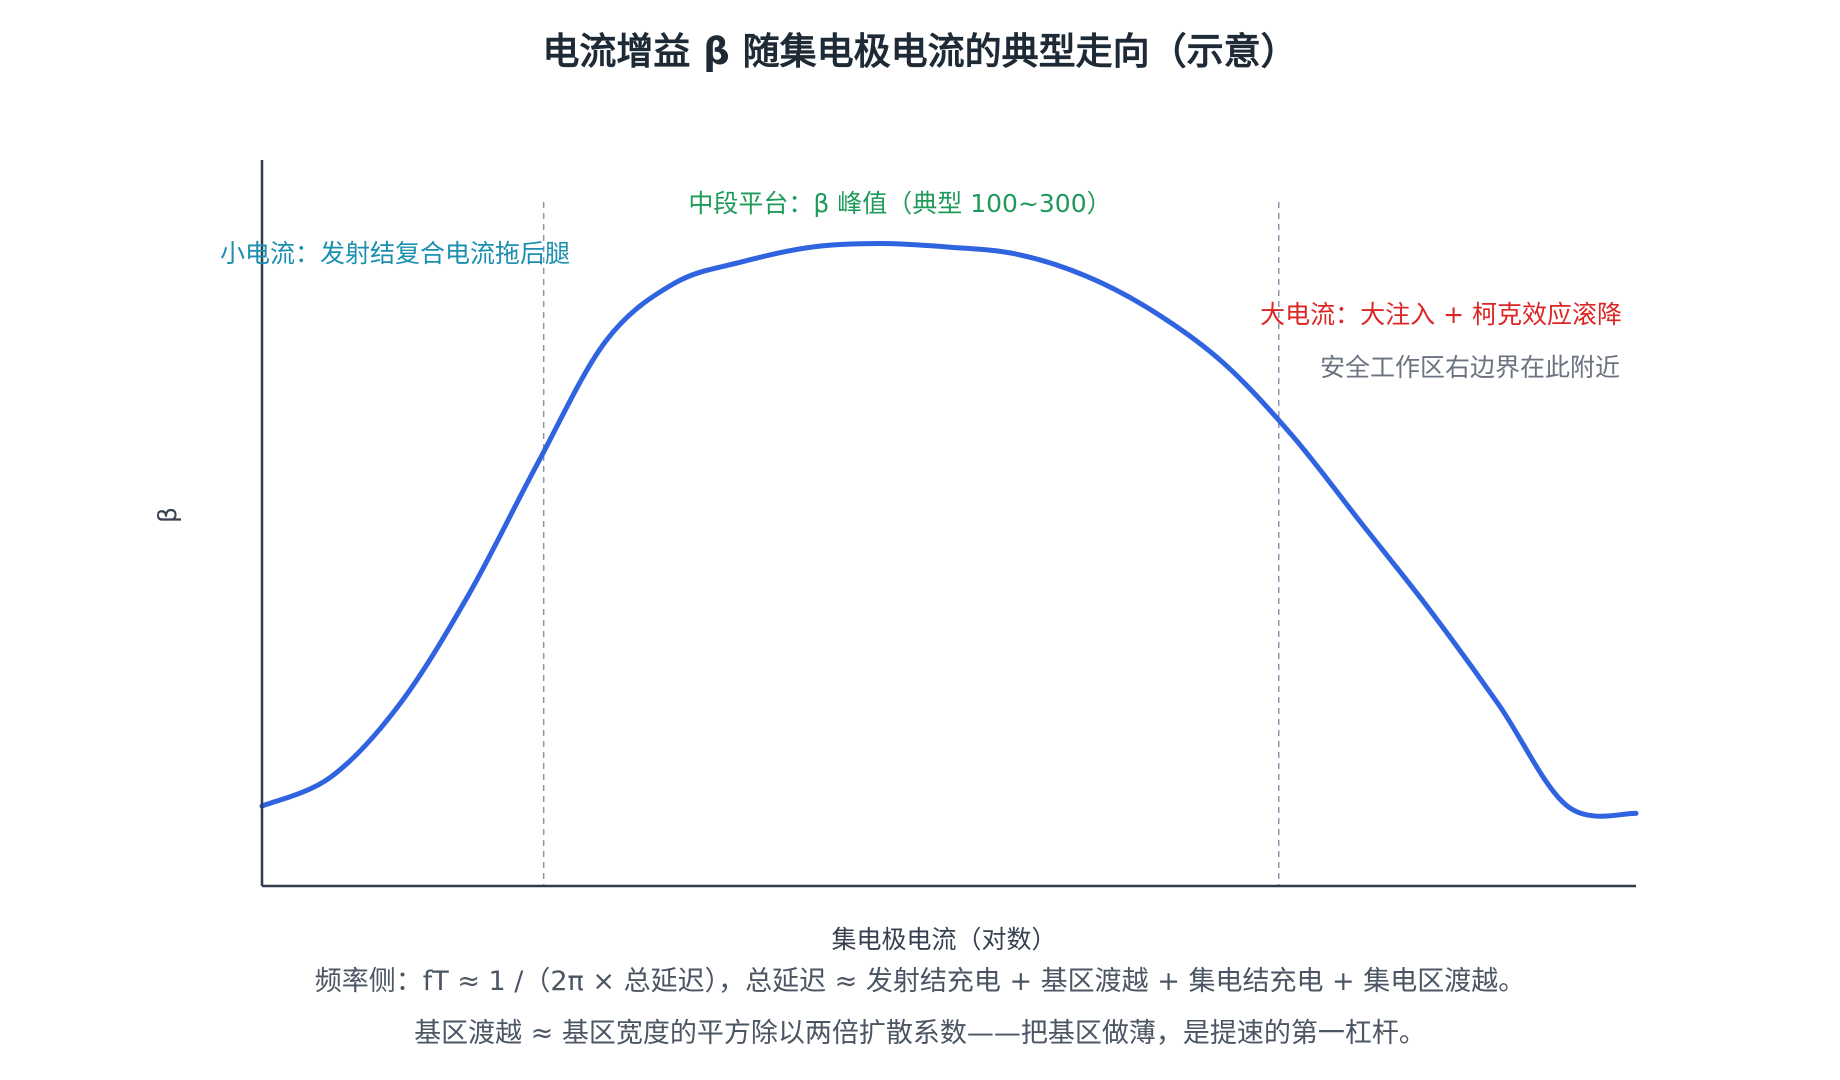 The width and height of the screenshot is (1840, 1080). Describe the element at coordinates (1441, 314) in the screenshot. I see `high-current-region-note: 大电流：大注入 + 柯克效应滚降` at that location.